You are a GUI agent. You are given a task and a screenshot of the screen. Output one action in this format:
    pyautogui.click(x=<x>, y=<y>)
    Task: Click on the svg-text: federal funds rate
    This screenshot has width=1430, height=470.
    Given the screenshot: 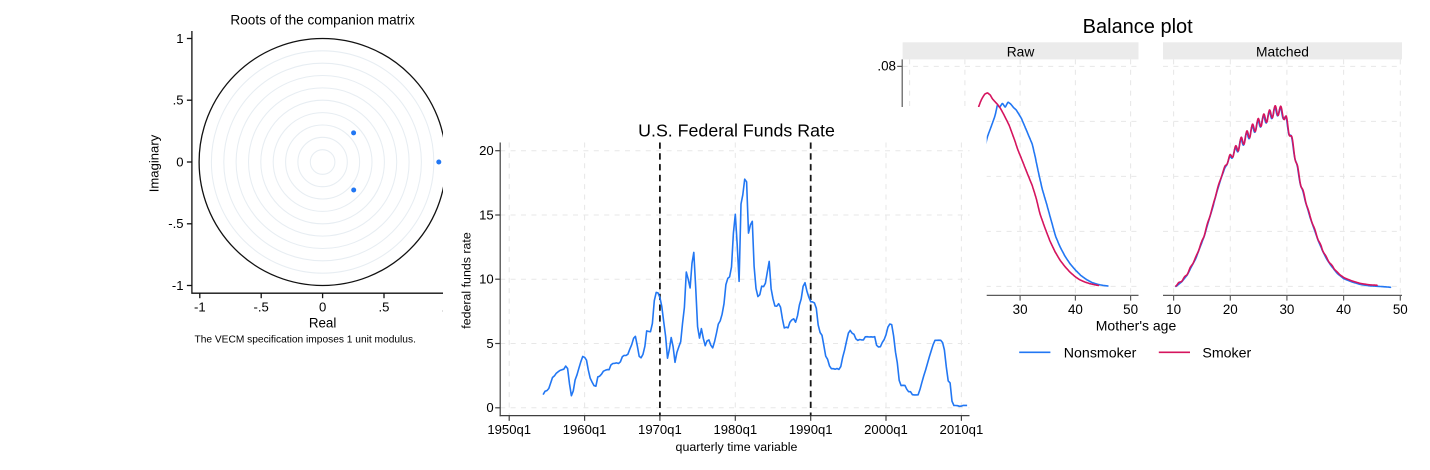 What is the action you would take?
    pyautogui.click(x=467, y=280)
    